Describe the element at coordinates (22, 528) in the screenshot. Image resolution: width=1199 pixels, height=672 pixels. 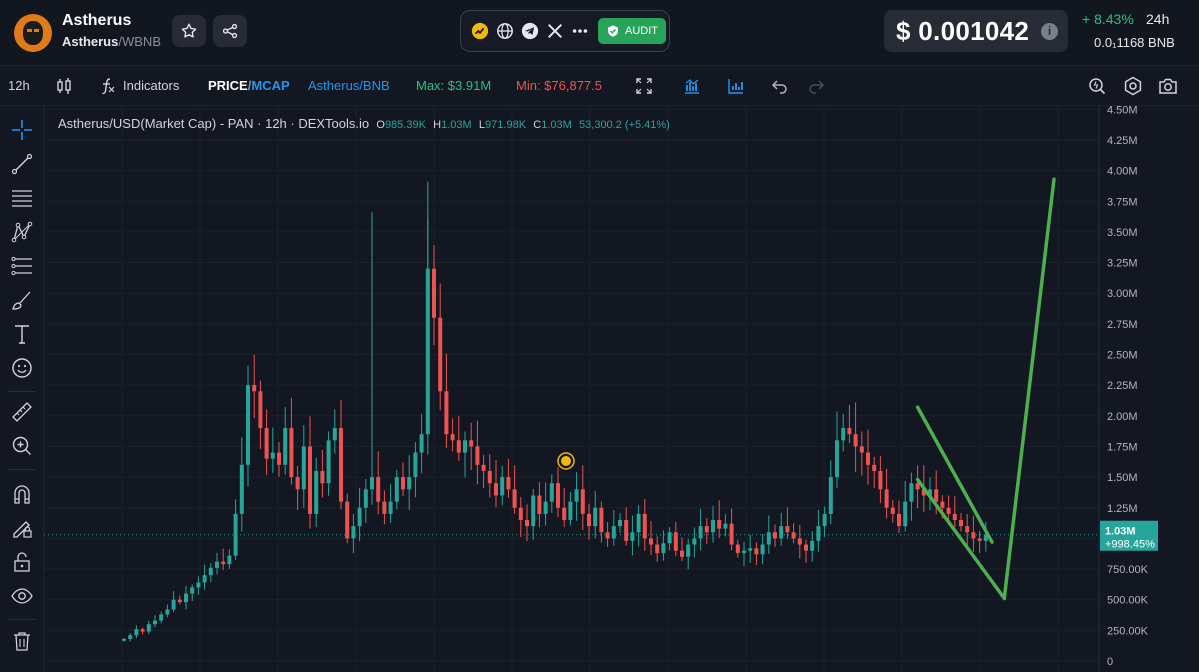
I see `stay-in-drawing-icon` at that location.